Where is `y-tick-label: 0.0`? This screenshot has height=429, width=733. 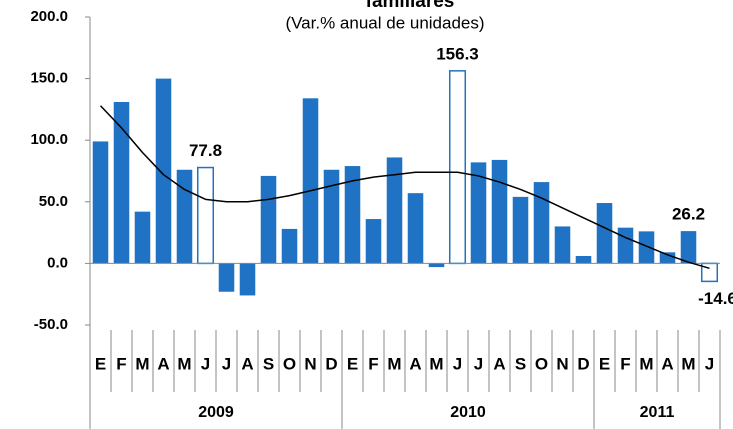
y-tick-label: 0.0 is located at coordinates (57, 262).